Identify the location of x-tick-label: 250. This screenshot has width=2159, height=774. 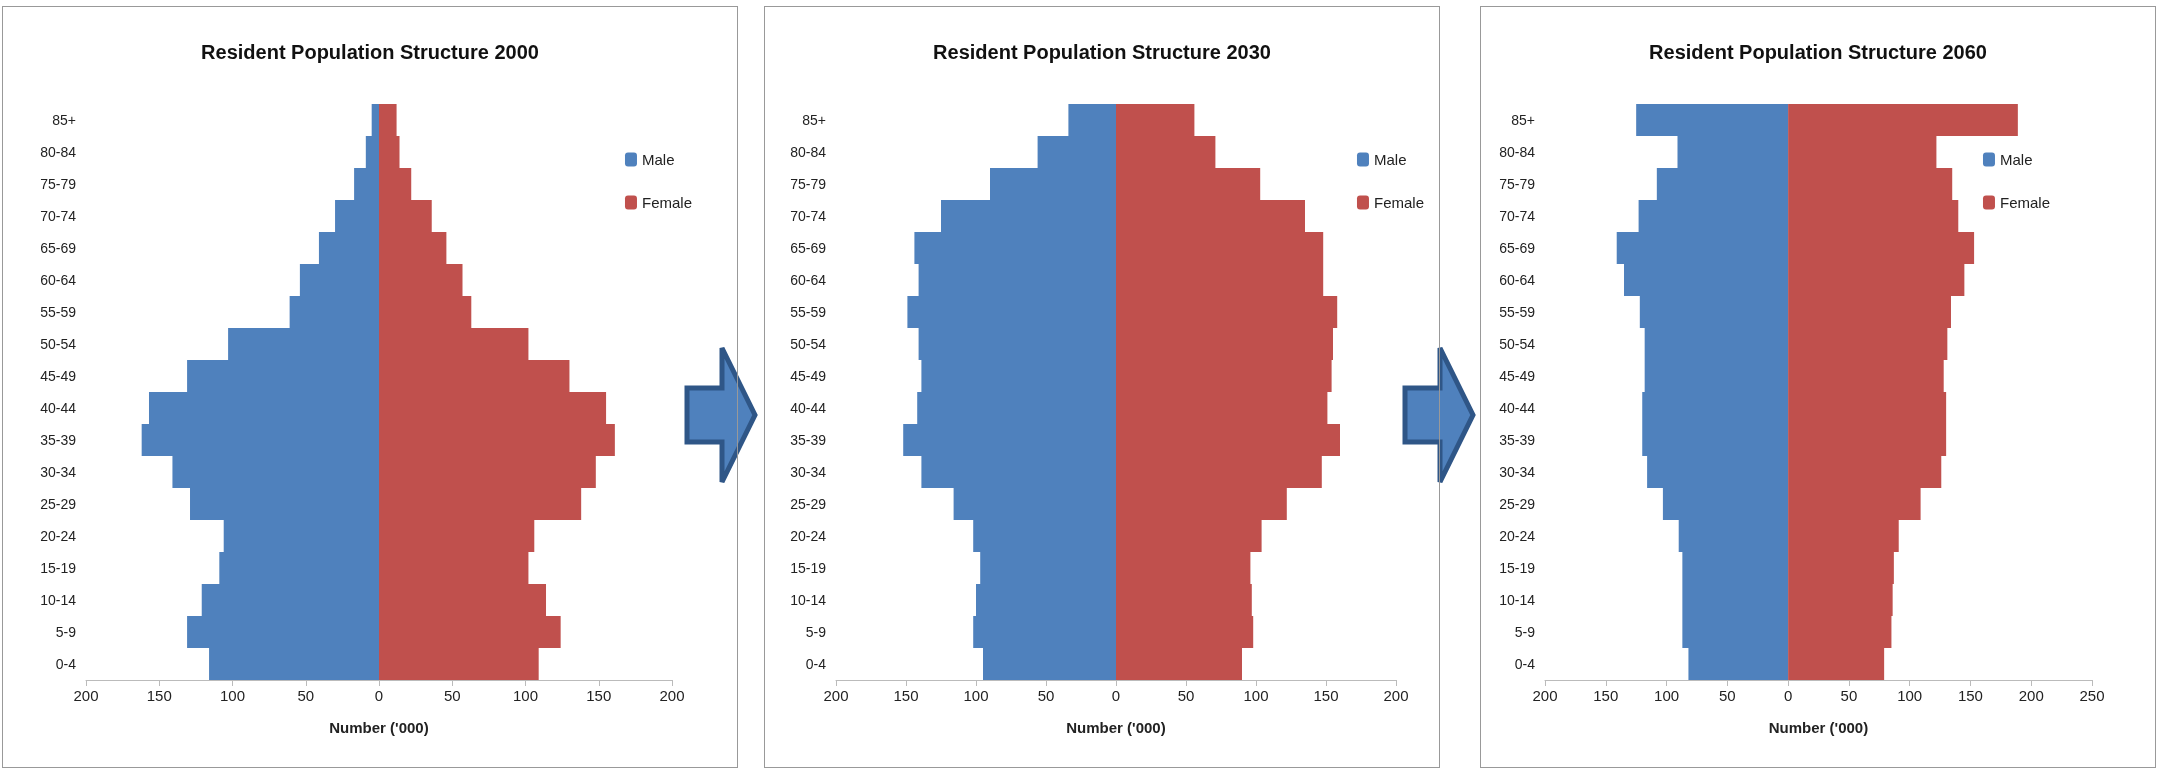
(2092, 695).